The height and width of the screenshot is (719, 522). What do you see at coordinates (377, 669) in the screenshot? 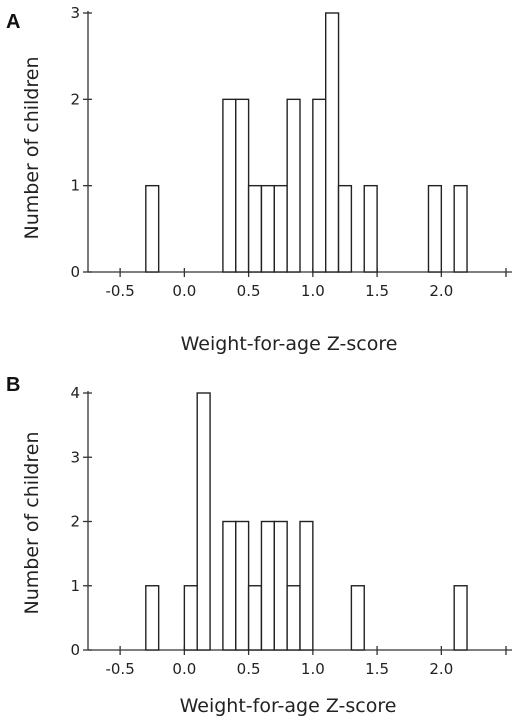
I see `panel-b-x-tick-label: 1.5` at bounding box center [377, 669].